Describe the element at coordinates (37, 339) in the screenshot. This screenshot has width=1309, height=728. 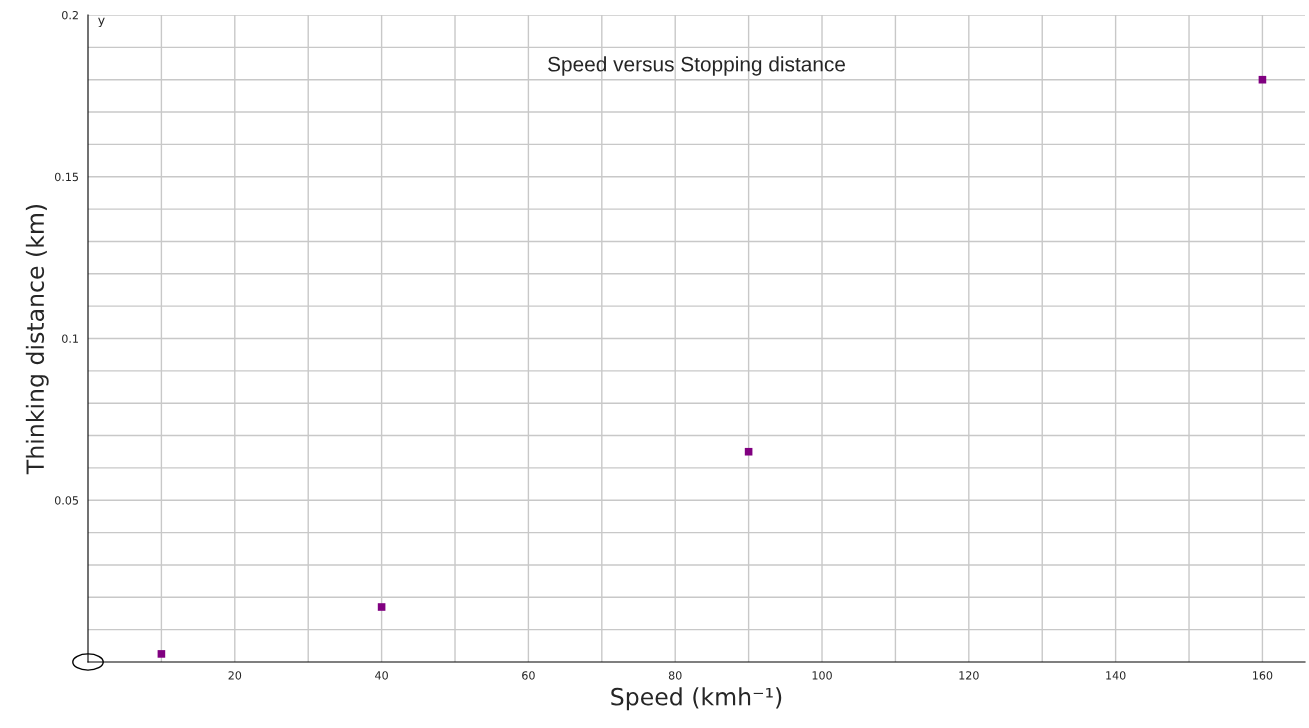
I see `y-axis-title: Thinking distance (km)` at that location.